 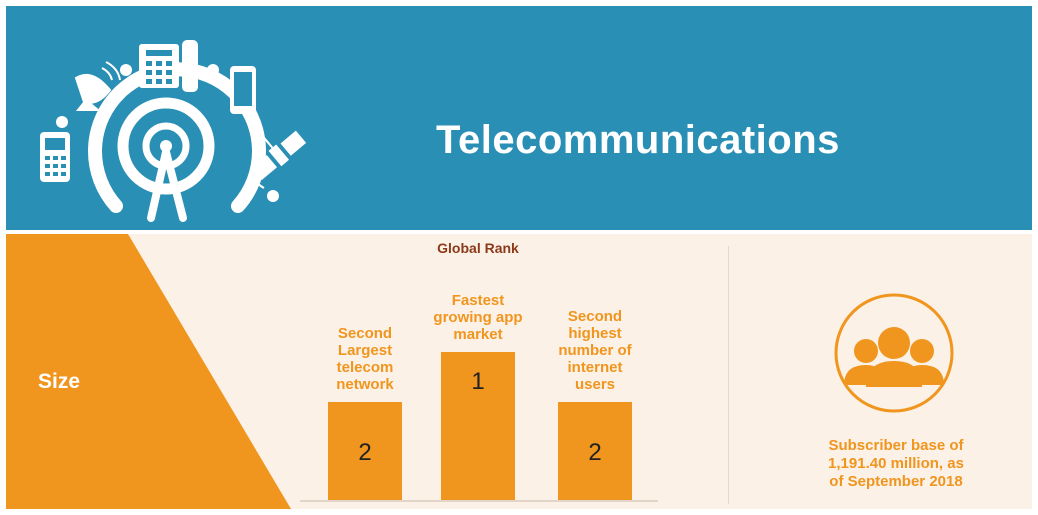 I want to click on chart-title: Global Rank, so click(x=478, y=248).